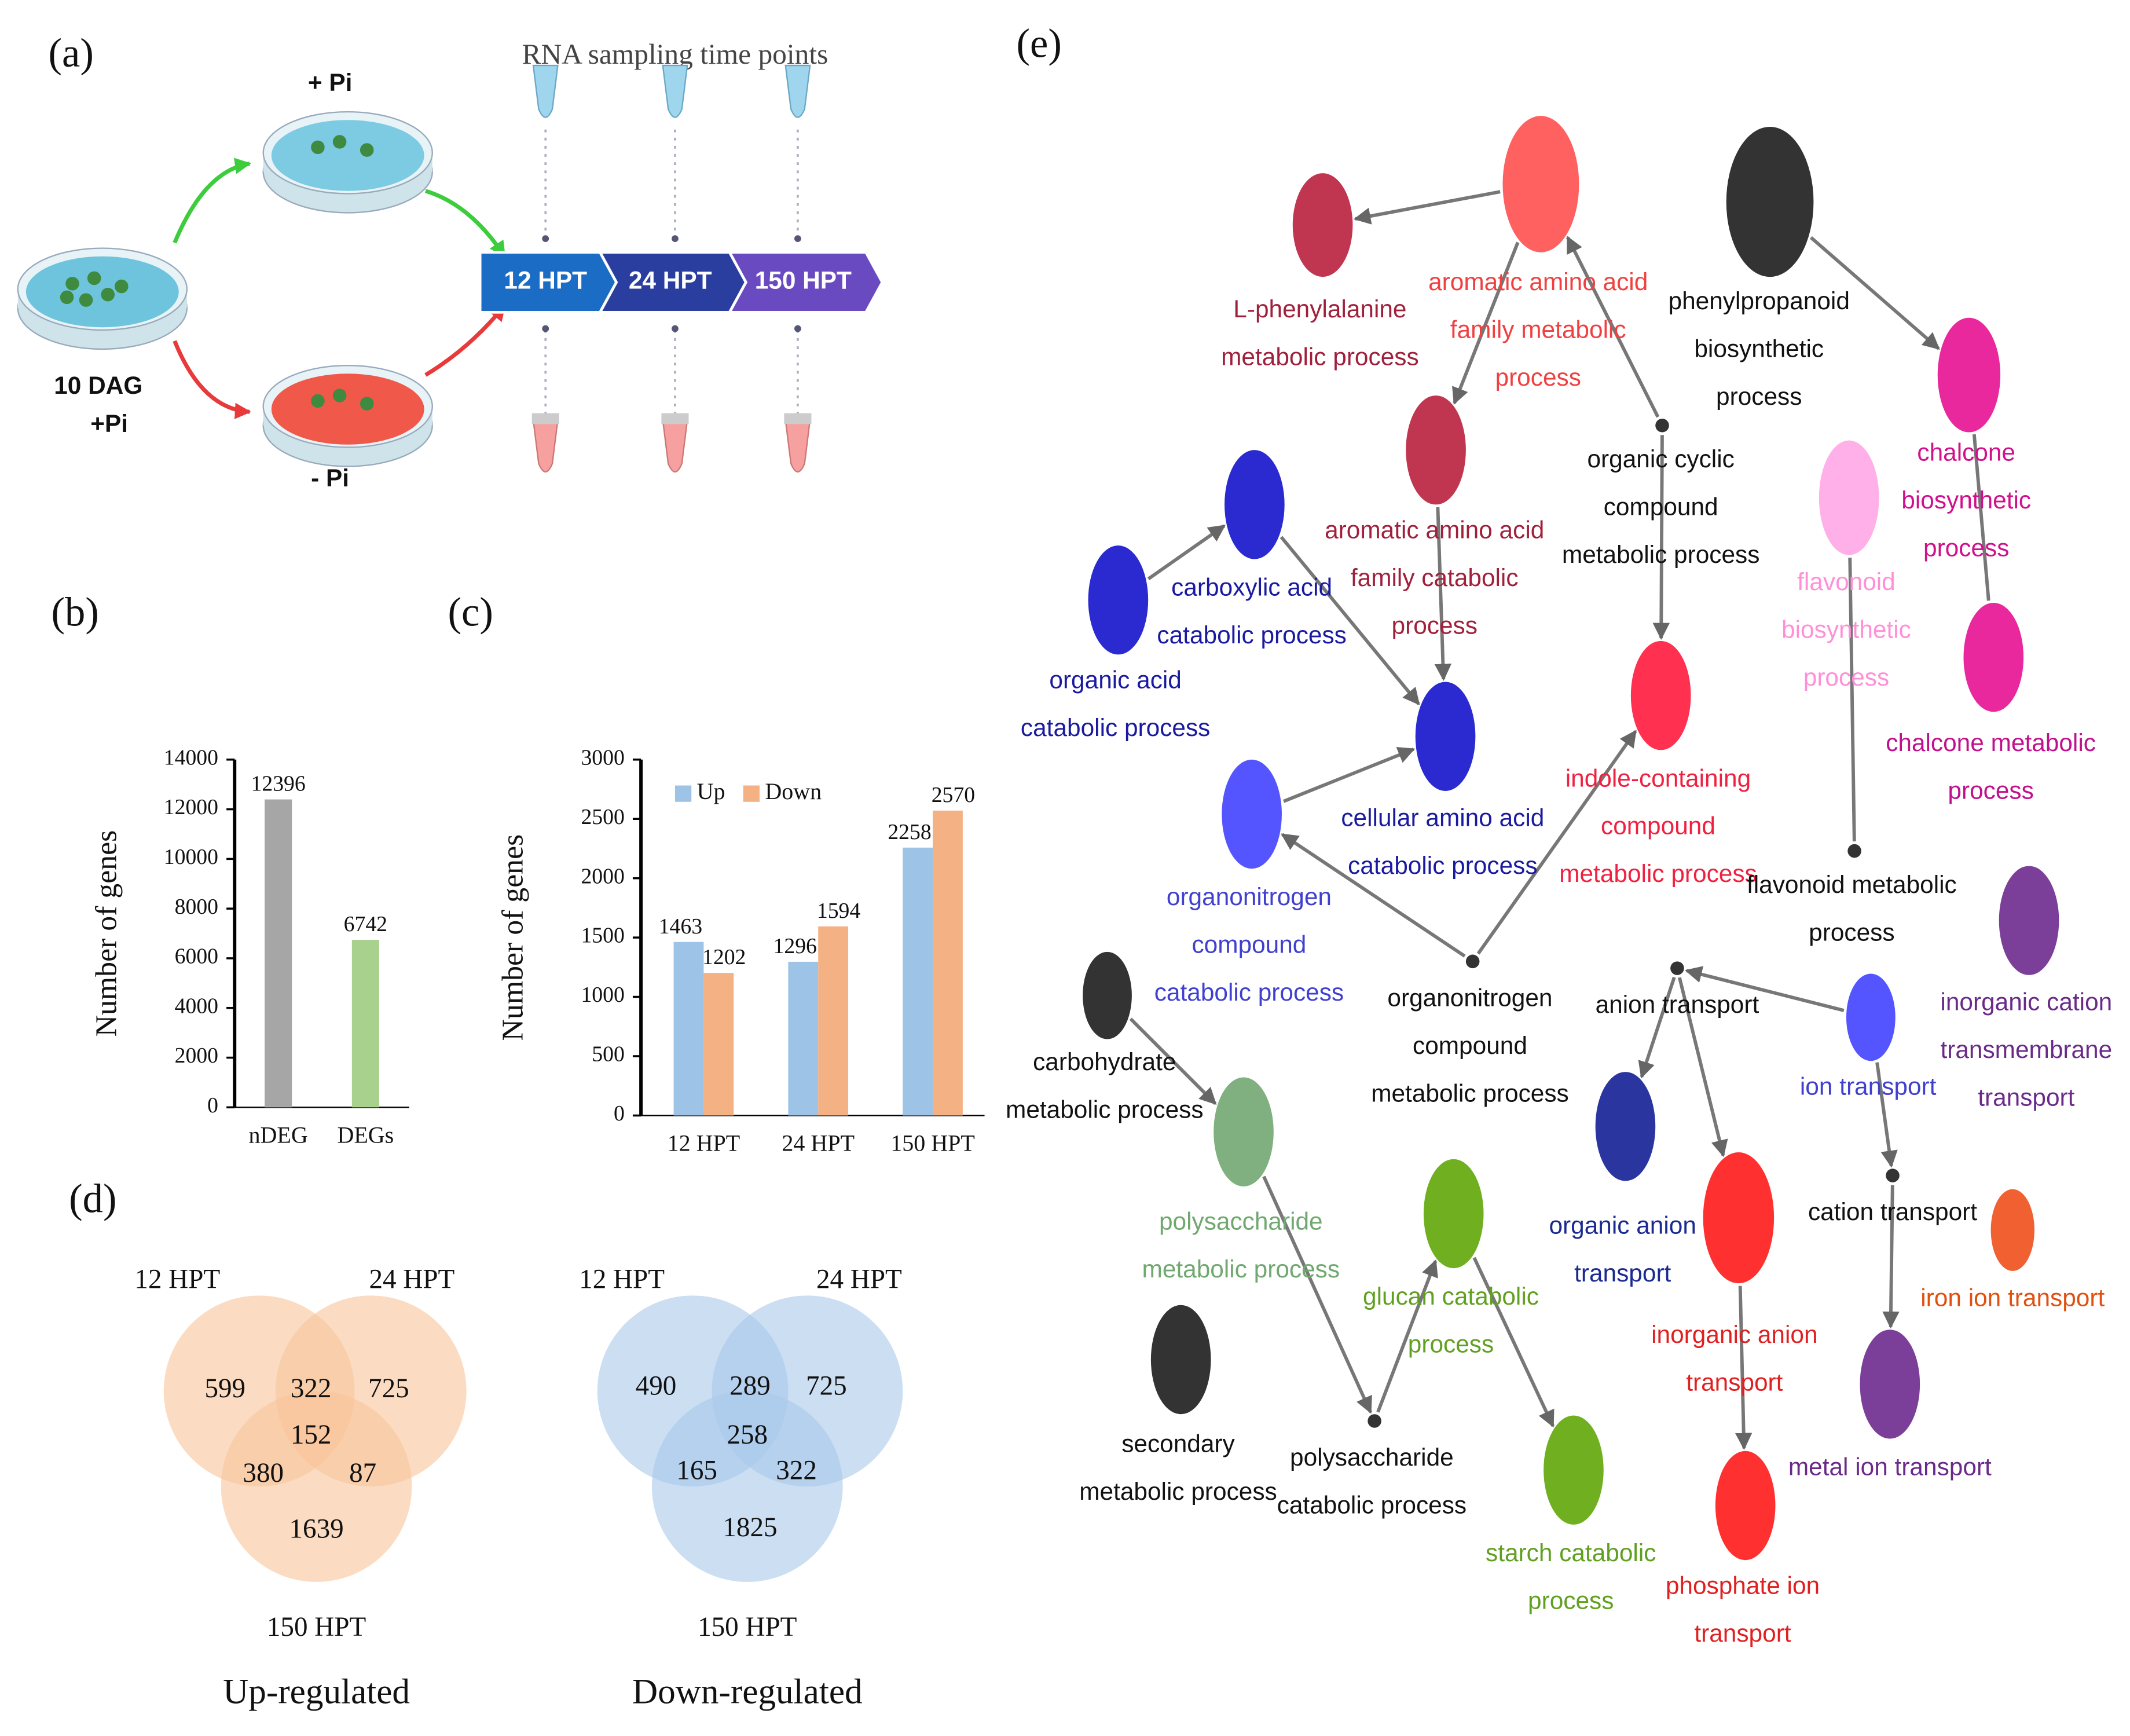 This screenshot has width=2130, height=1736. What do you see at coordinates (747, 1691) in the screenshot?
I see `venn-title: Down-regulated` at bounding box center [747, 1691].